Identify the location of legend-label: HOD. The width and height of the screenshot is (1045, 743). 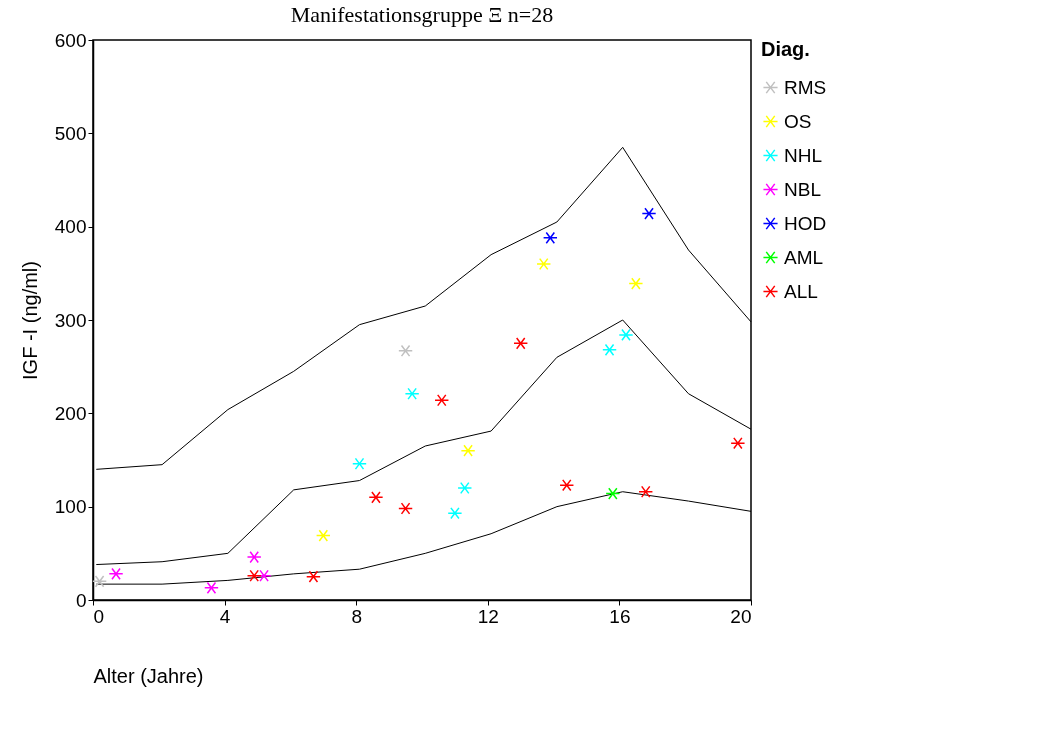
(805, 223).